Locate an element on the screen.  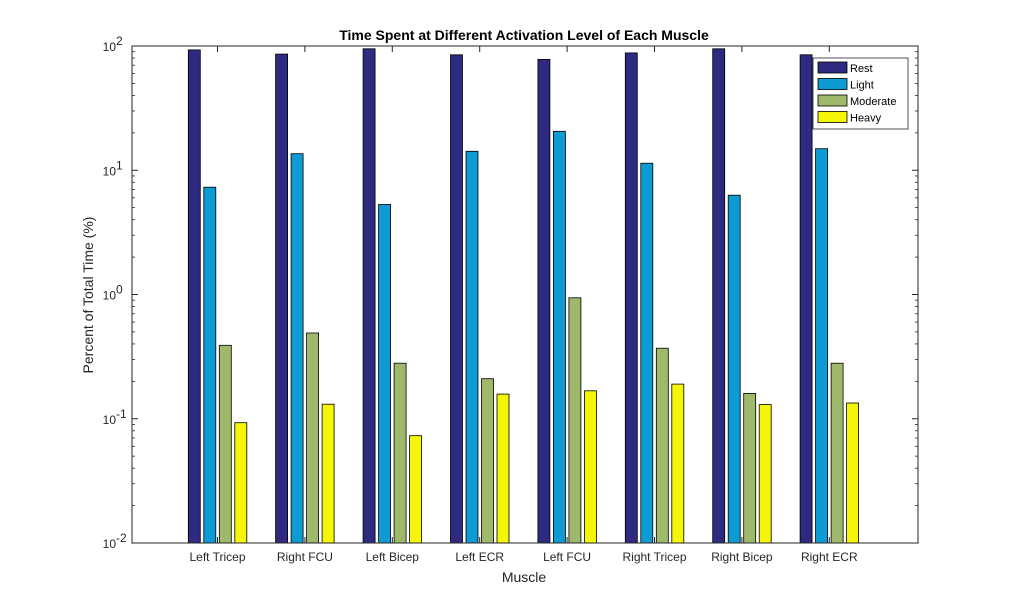
x-tick-label: Right ECR is located at coordinates (829, 557).